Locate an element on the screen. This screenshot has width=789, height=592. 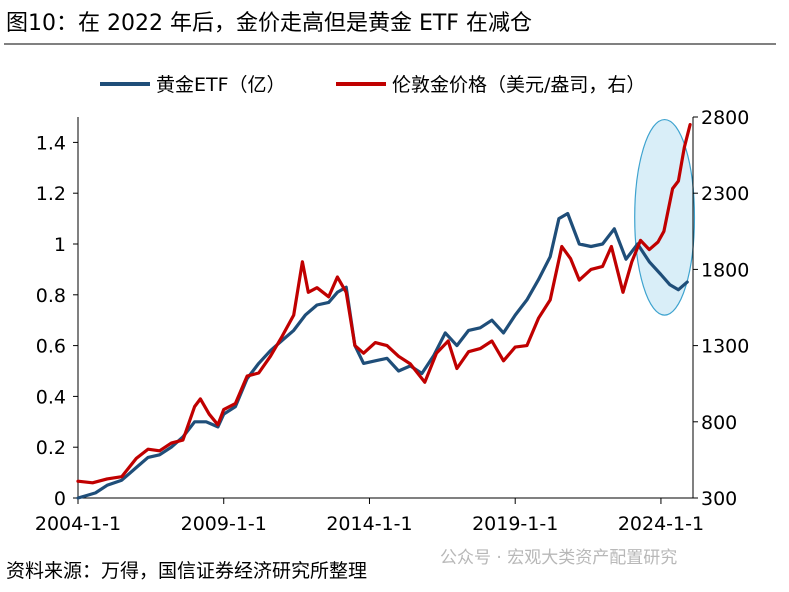
y-left-tick-label: 0.6 is located at coordinates (51, 347).